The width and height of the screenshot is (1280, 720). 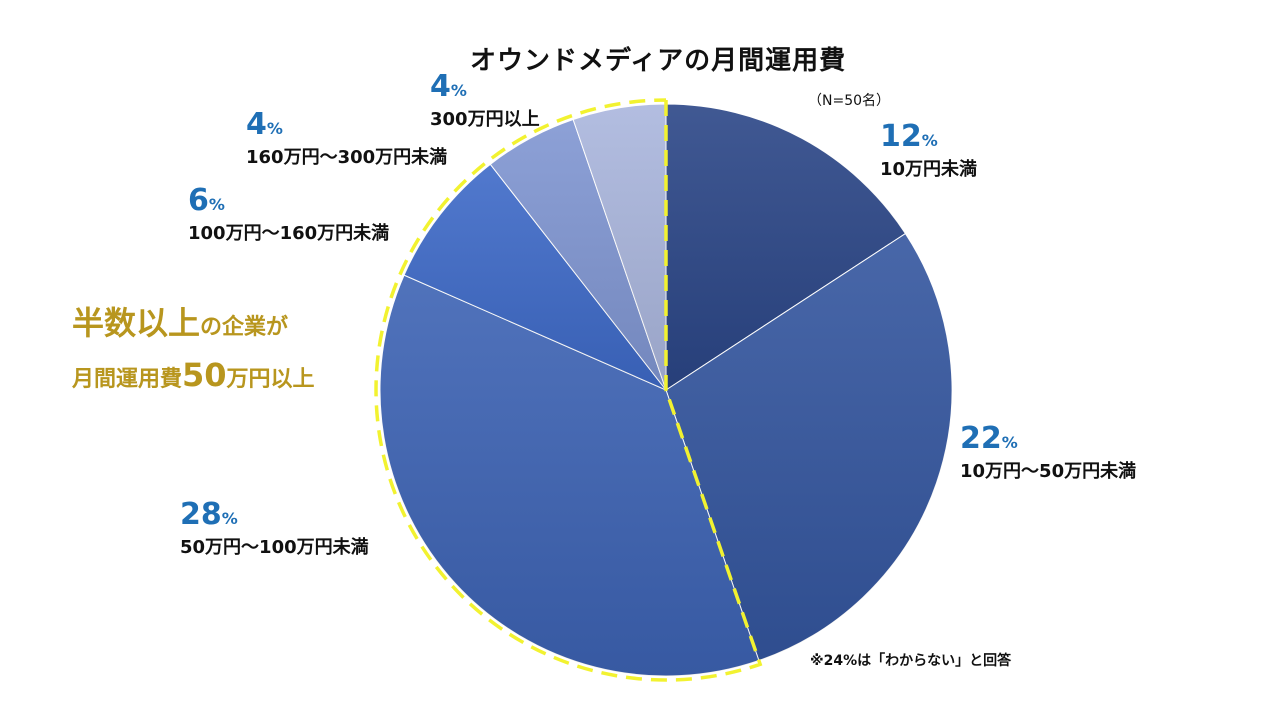 What do you see at coordinates (347, 157) in the screenshot?
I see `slice-name-4: 160万円～300万円未満` at bounding box center [347, 157].